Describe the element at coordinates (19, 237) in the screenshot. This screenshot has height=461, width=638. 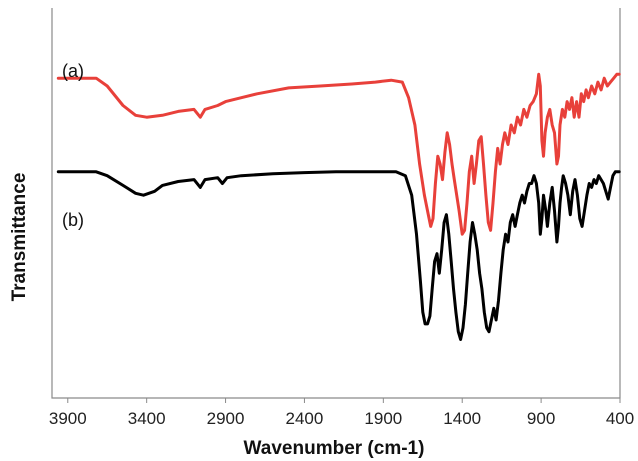
I see `y-axis-title: Transmittance` at that location.